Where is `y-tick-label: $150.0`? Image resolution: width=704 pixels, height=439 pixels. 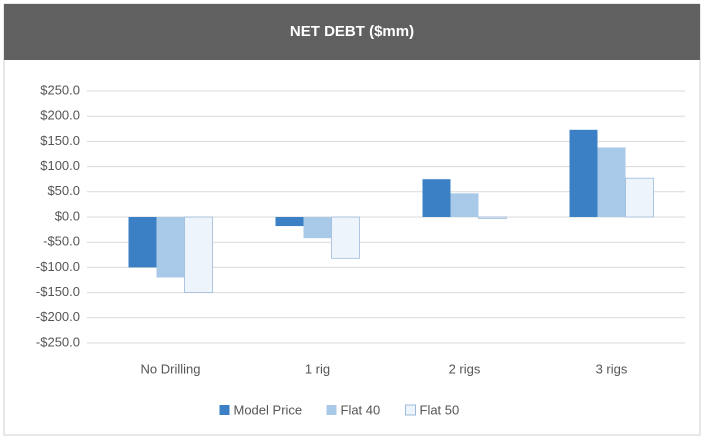
y-tick-label: $150.0 is located at coordinates (60, 140).